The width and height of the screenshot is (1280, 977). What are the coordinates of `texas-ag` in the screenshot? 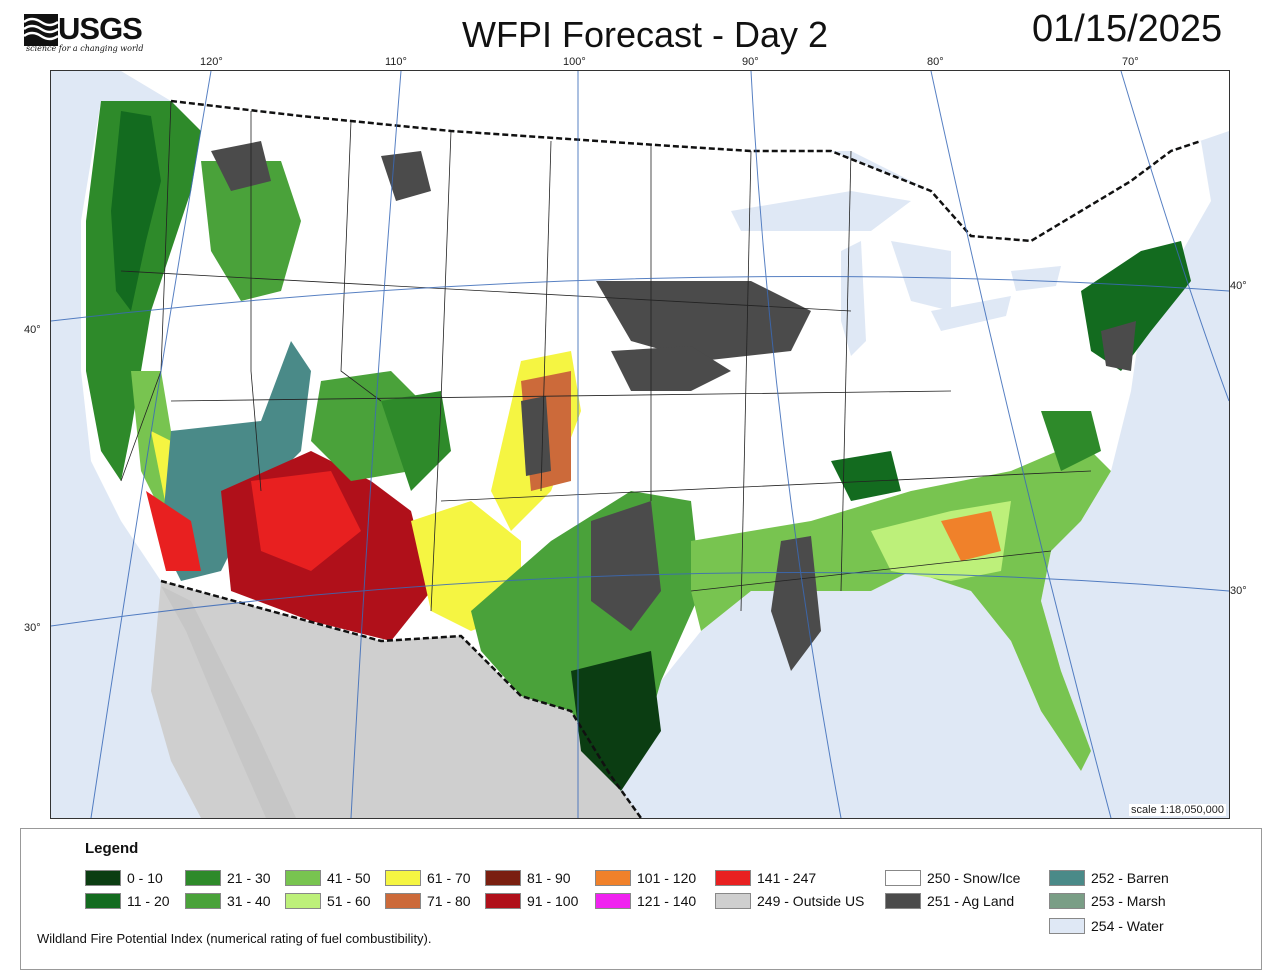 It's located at (626, 566).